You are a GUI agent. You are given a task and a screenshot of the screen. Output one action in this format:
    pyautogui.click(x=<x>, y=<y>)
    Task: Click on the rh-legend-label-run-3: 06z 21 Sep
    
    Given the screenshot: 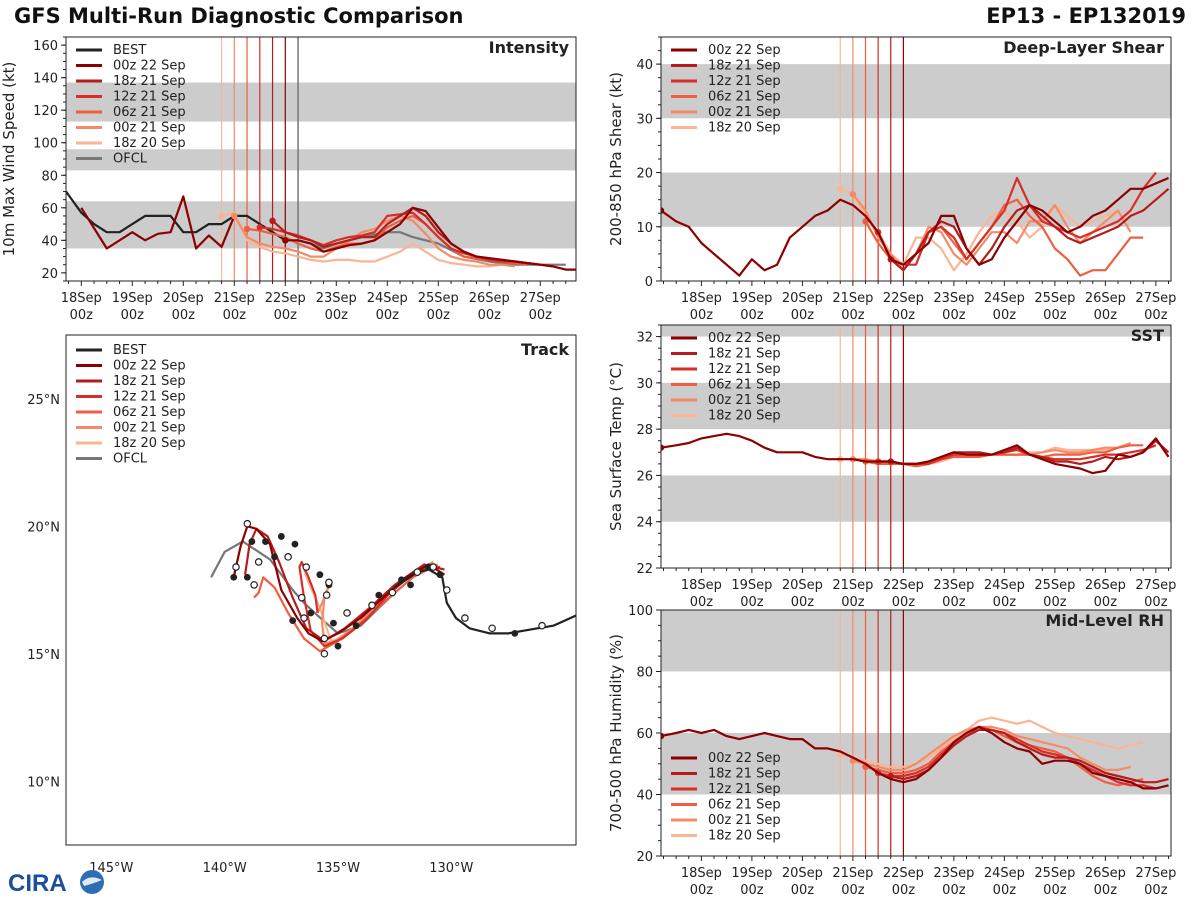 What is the action you would take?
    pyautogui.click(x=744, y=805)
    